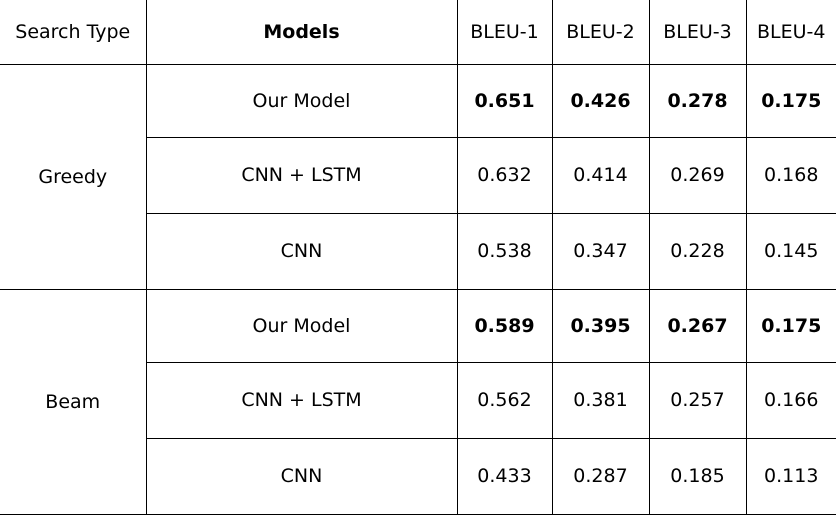 The width and height of the screenshot is (837, 515). Describe the element at coordinates (505, 326) in the screenshot. I see `bleu-1-value-cell: 0.589` at that location.